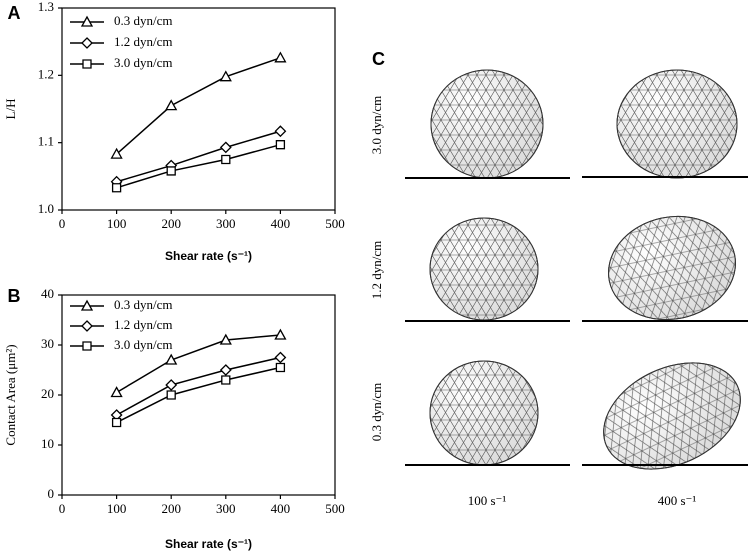 The image size is (750, 556). What do you see at coordinates (14, 296) in the screenshot?
I see `panel-label: B` at bounding box center [14, 296].